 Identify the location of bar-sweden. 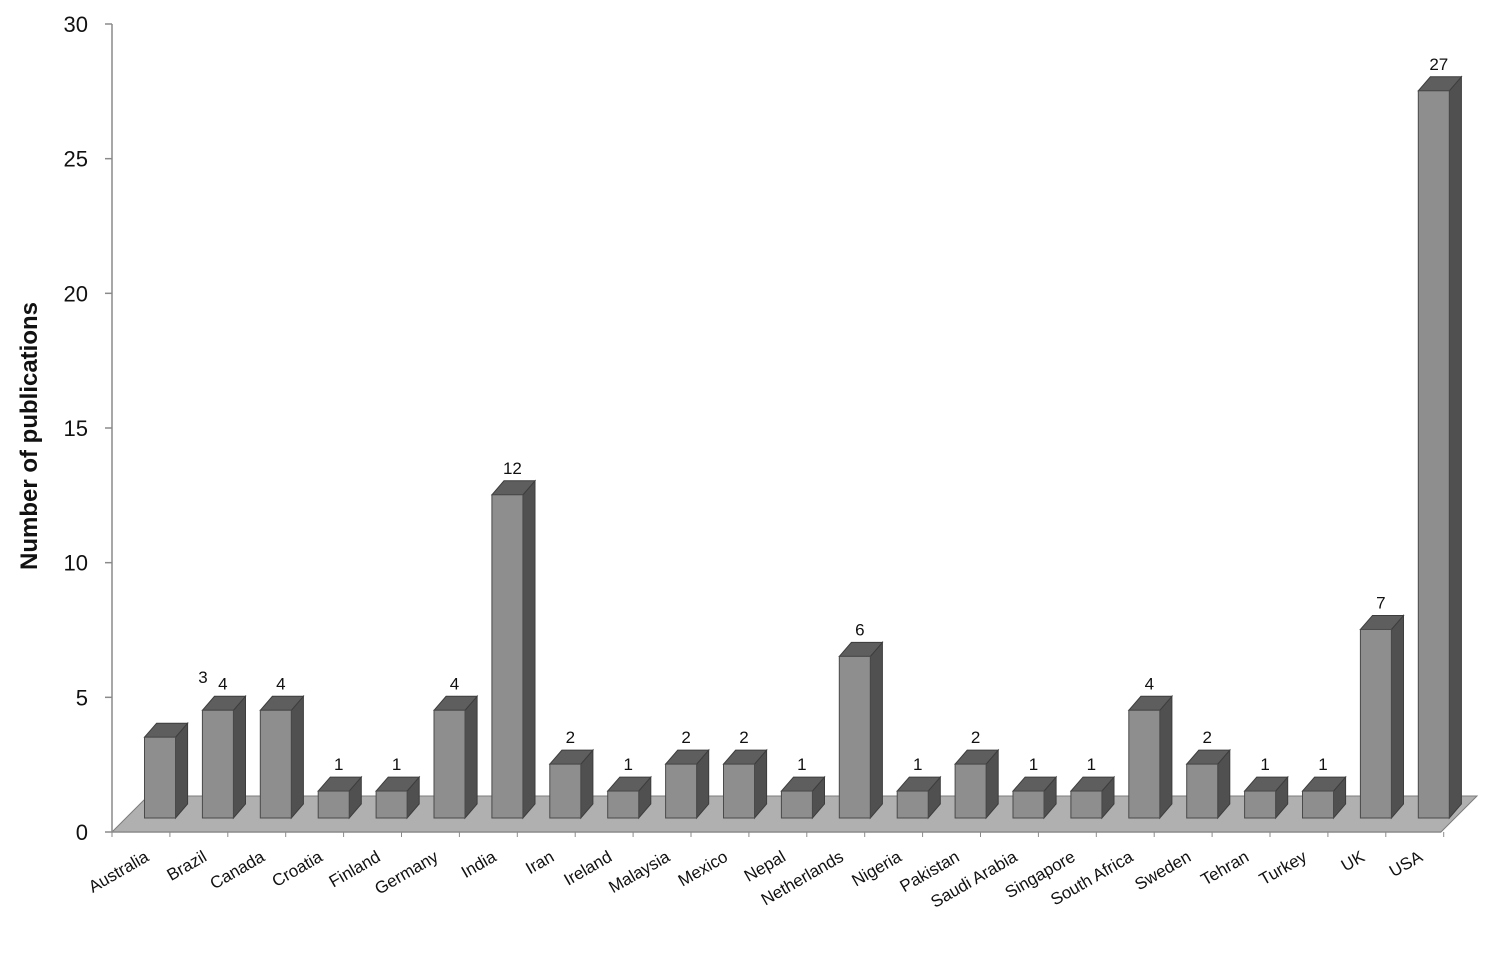
(1208, 784).